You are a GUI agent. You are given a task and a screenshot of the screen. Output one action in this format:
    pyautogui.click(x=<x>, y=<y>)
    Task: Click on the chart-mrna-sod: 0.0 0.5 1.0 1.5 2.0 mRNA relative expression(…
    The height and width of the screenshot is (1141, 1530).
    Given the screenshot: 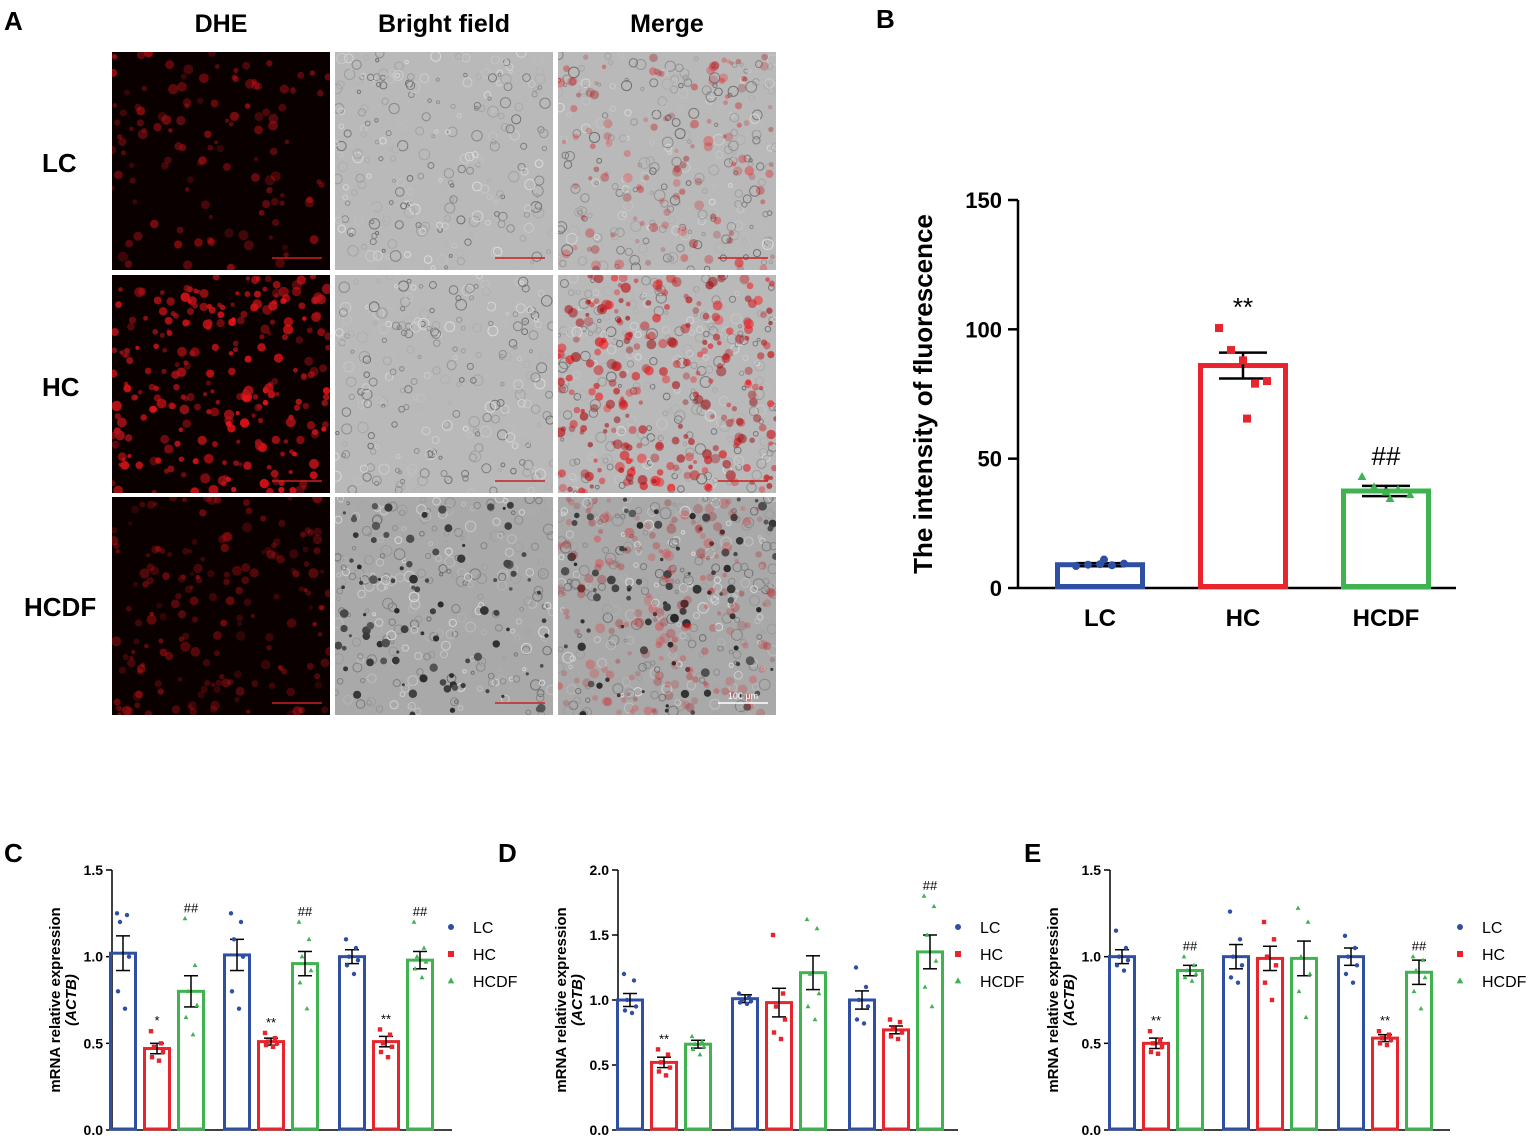 What is the action you would take?
    pyautogui.click(x=789, y=1001)
    